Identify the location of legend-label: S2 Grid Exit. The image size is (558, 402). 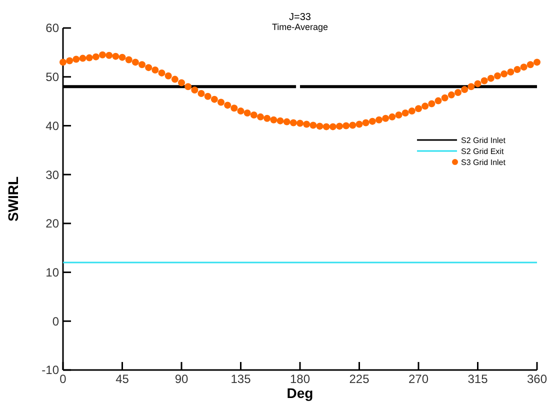
(482, 151).